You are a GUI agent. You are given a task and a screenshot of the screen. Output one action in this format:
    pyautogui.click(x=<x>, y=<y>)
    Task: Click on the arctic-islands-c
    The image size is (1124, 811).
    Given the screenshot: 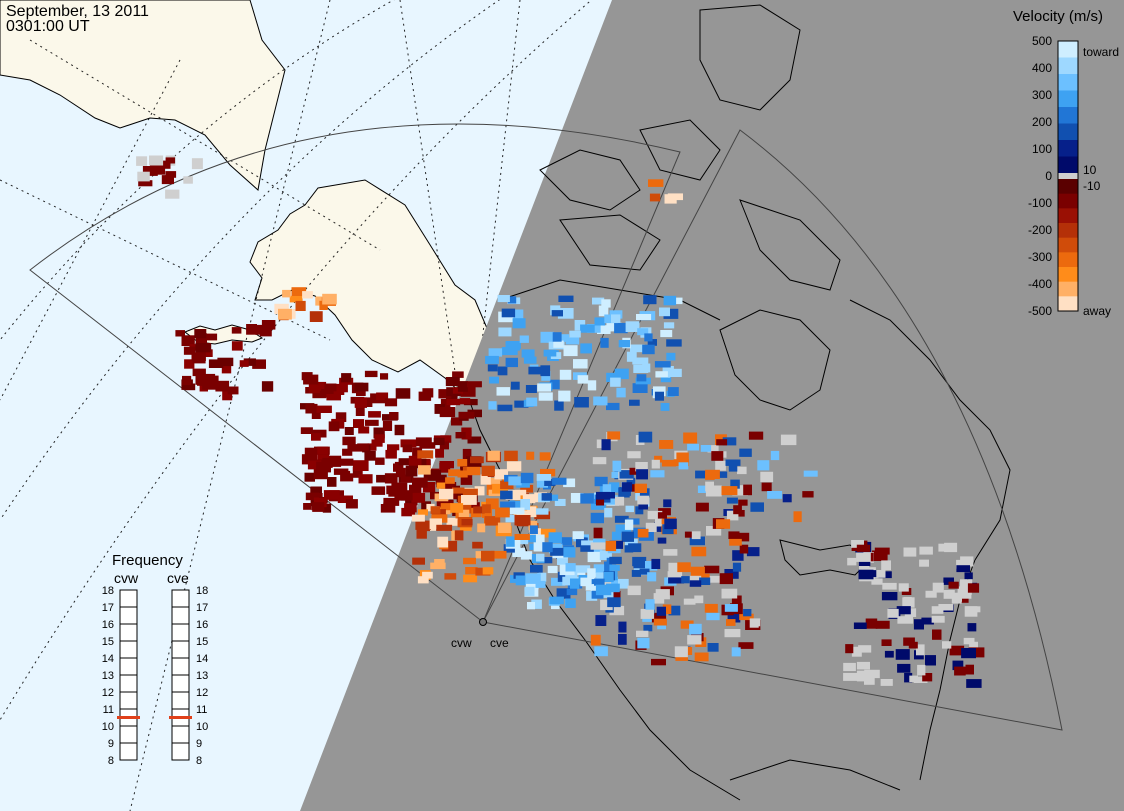 What is the action you would take?
    pyautogui.click(x=610, y=242)
    